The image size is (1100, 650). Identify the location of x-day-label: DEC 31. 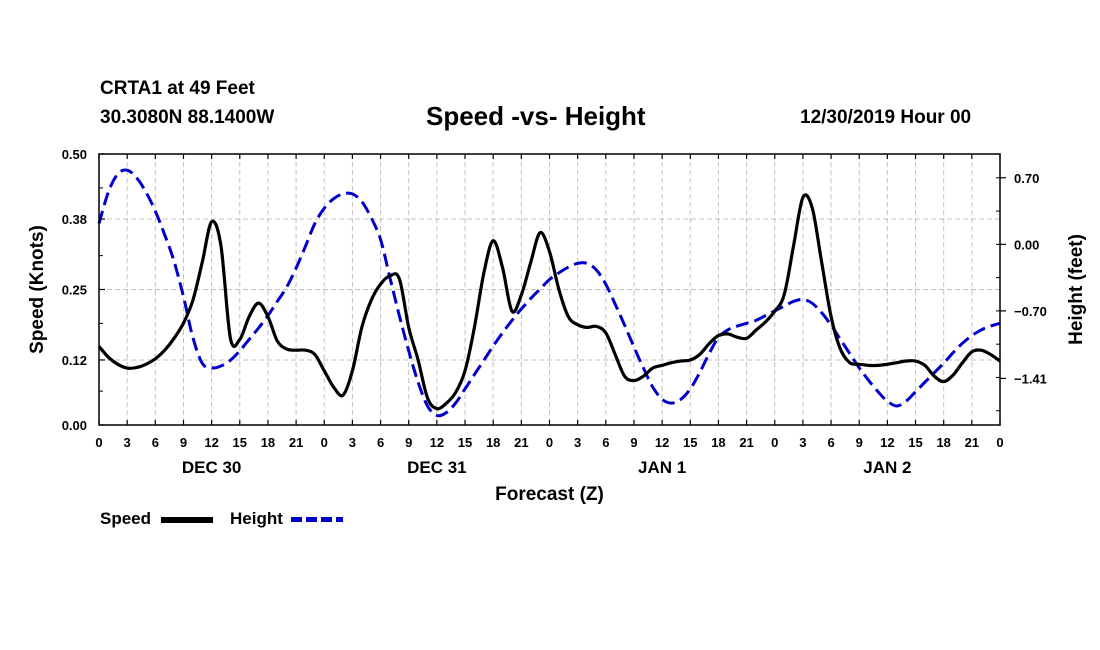
(437, 467).